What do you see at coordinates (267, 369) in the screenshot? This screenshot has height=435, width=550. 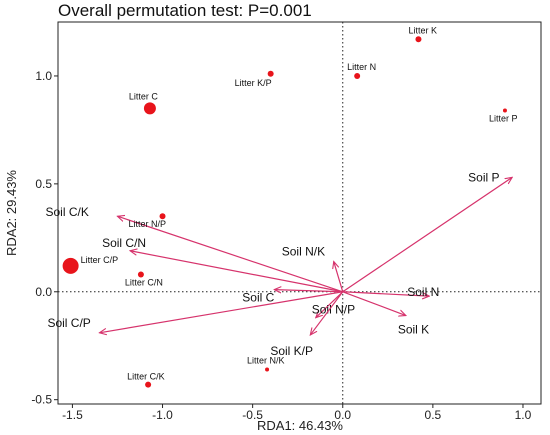 I see `point-litter-n-k` at bounding box center [267, 369].